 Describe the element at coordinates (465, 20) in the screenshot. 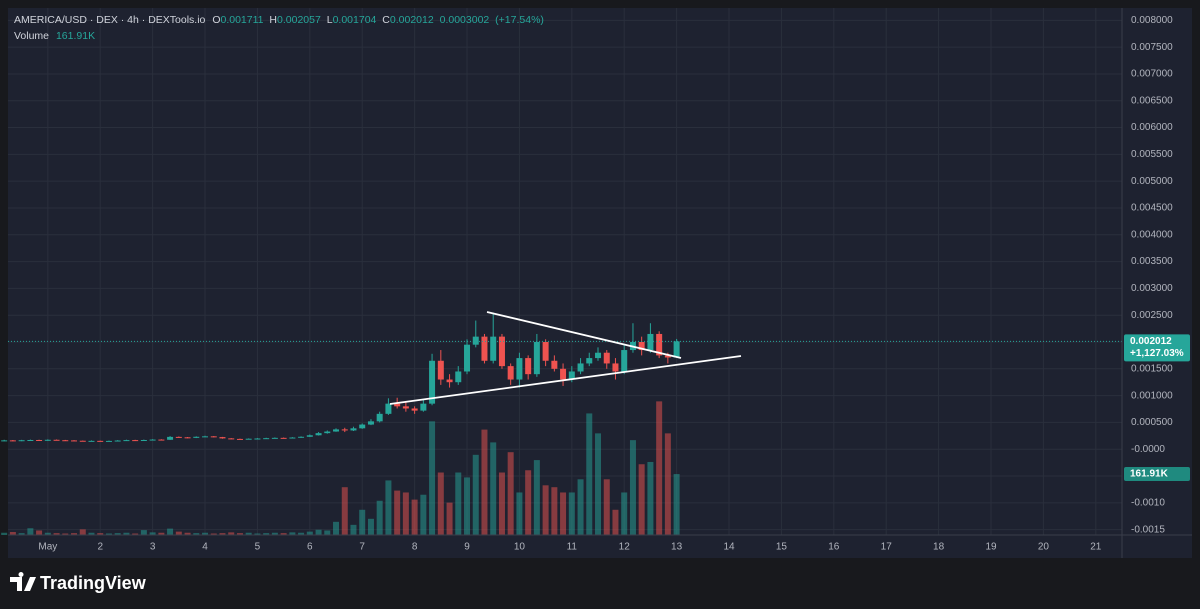

I see `change: 0.0003002` at that location.